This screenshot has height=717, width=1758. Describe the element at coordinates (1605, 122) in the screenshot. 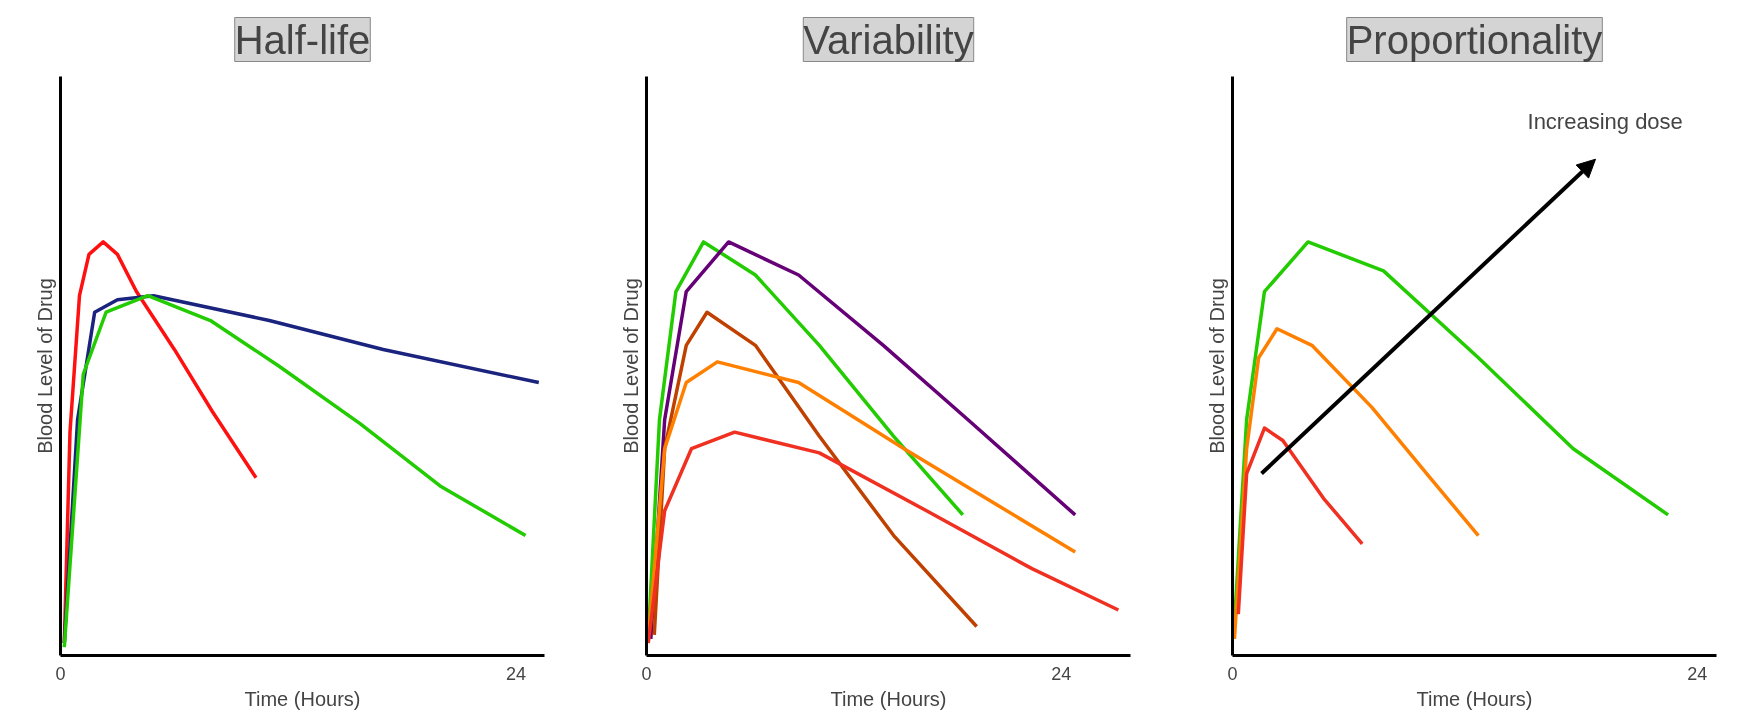

I see `text: Increasing dose` at that location.